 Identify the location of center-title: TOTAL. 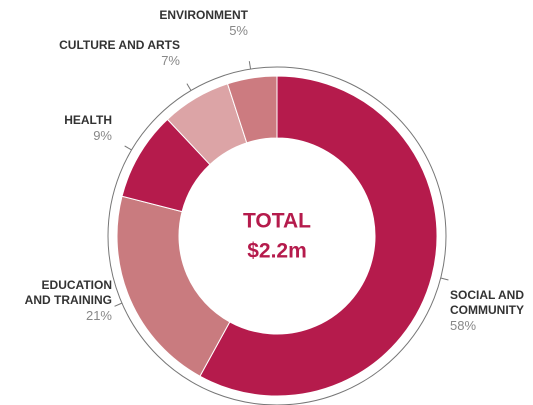
(277, 221).